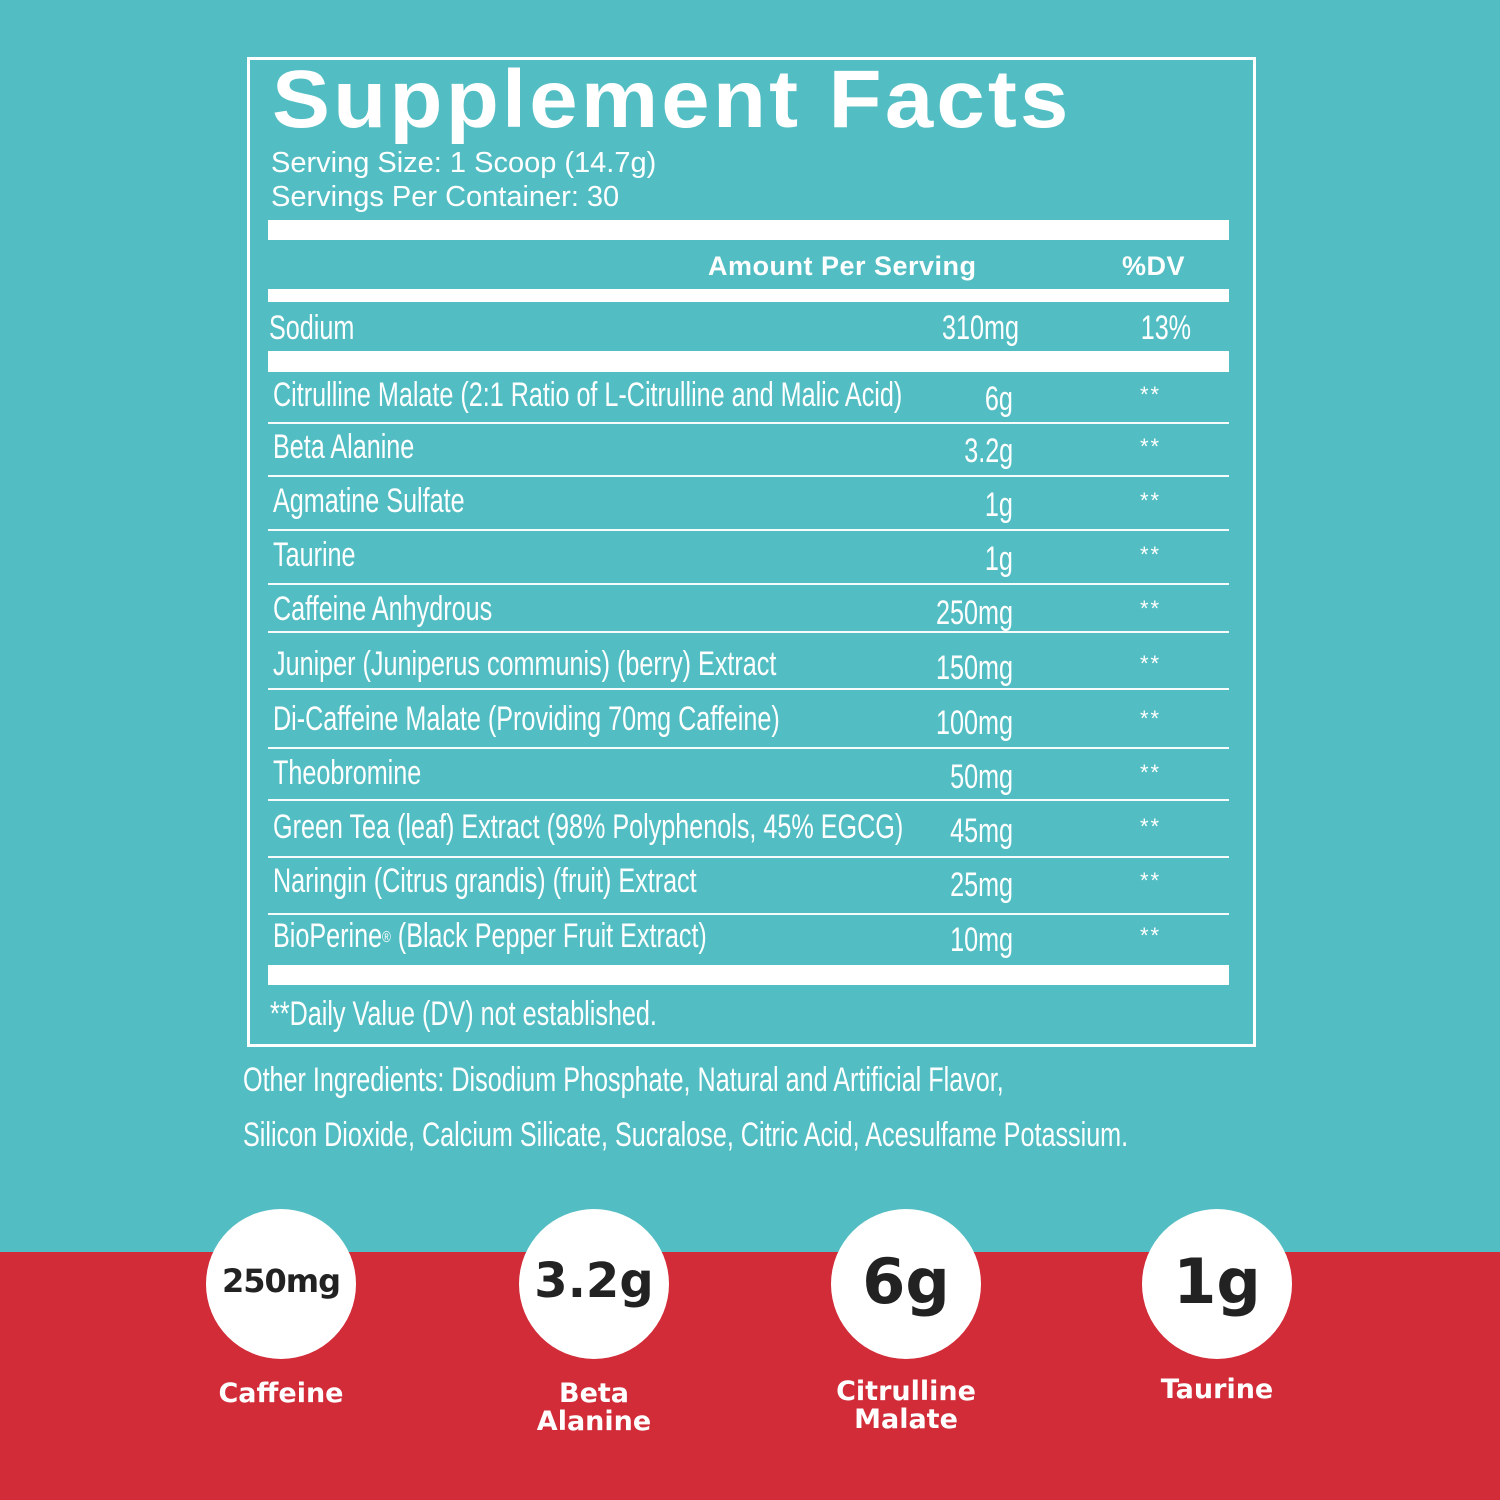 Image resolution: width=1500 pixels, height=1500 pixels. What do you see at coordinates (974, 668) in the screenshot?
I see `ingredient-amount: 150mg` at bounding box center [974, 668].